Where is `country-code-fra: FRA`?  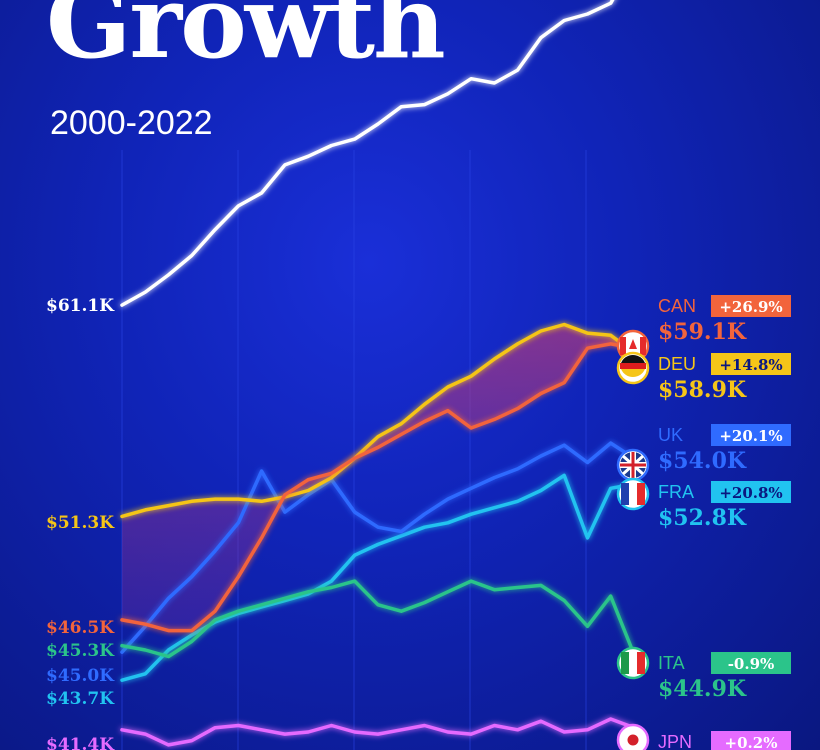
country-code-fra: FRA is located at coordinates (676, 492).